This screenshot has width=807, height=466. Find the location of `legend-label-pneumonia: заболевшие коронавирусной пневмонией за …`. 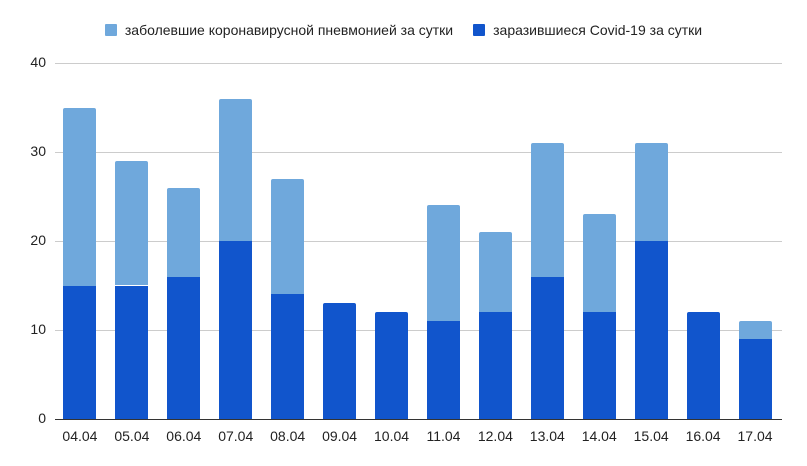

legend-label-pneumonia: заболевшие коронавирусной пневмонией за … is located at coordinates (289, 30).